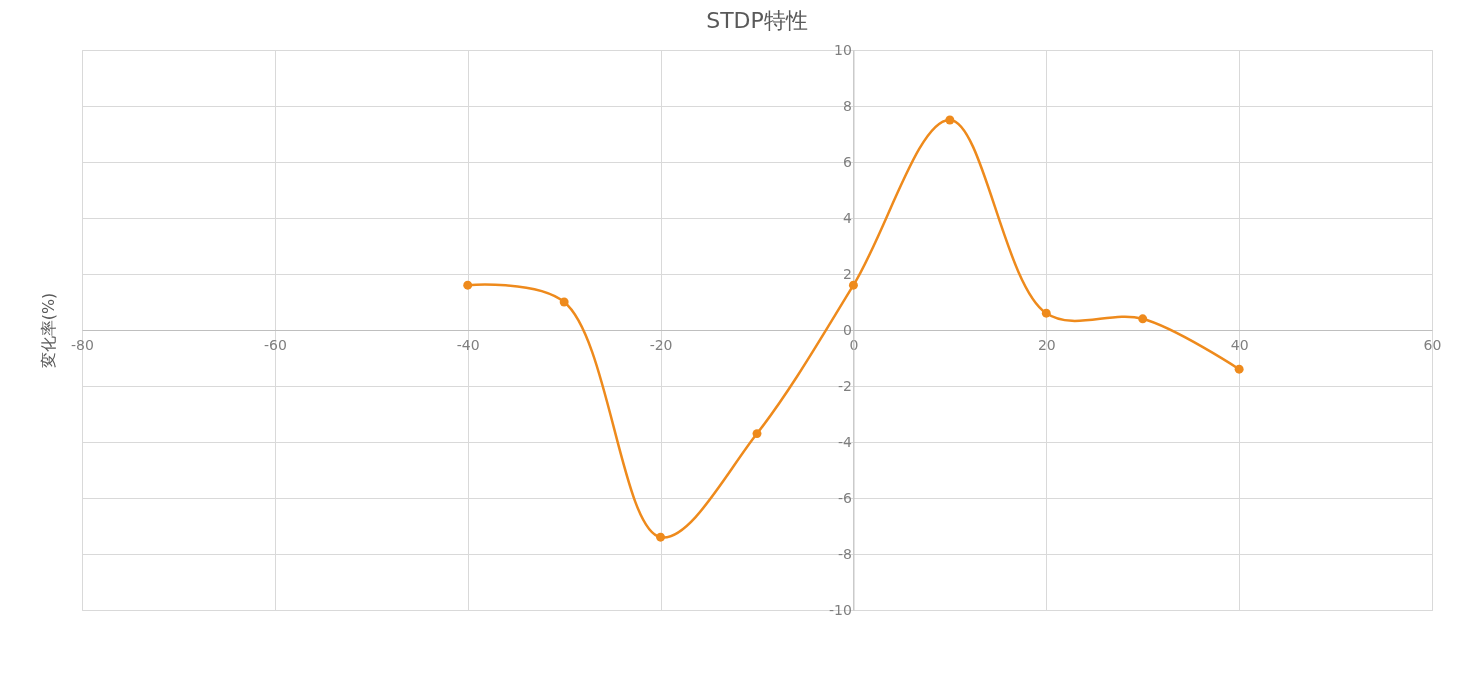 The height and width of the screenshot is (683, 1458). Describe the element at coordinates (1046, 344) in the screenshot. I see `x-tick-label: 20` at that location.